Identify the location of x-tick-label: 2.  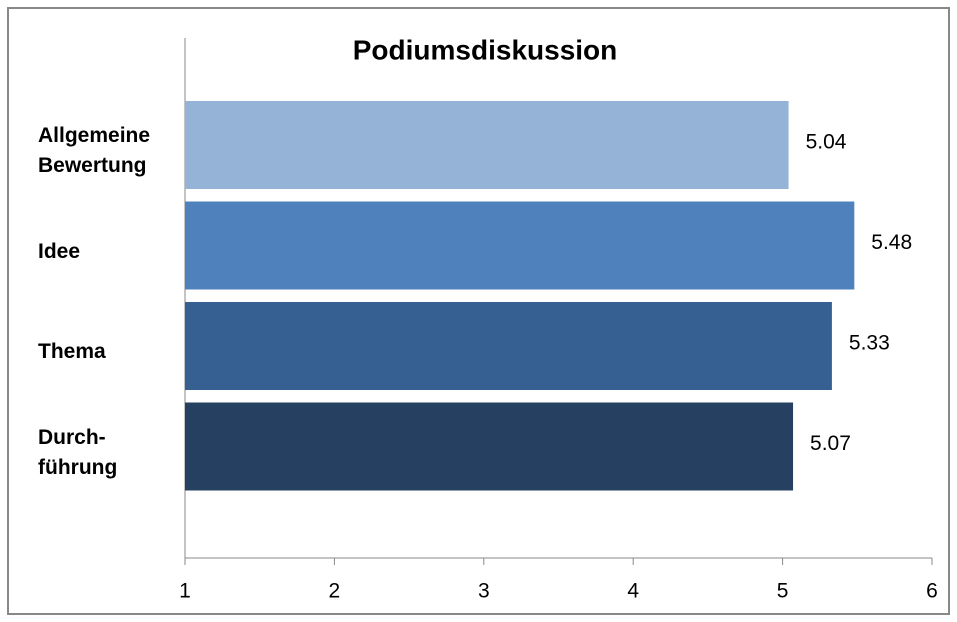
(335, 591).